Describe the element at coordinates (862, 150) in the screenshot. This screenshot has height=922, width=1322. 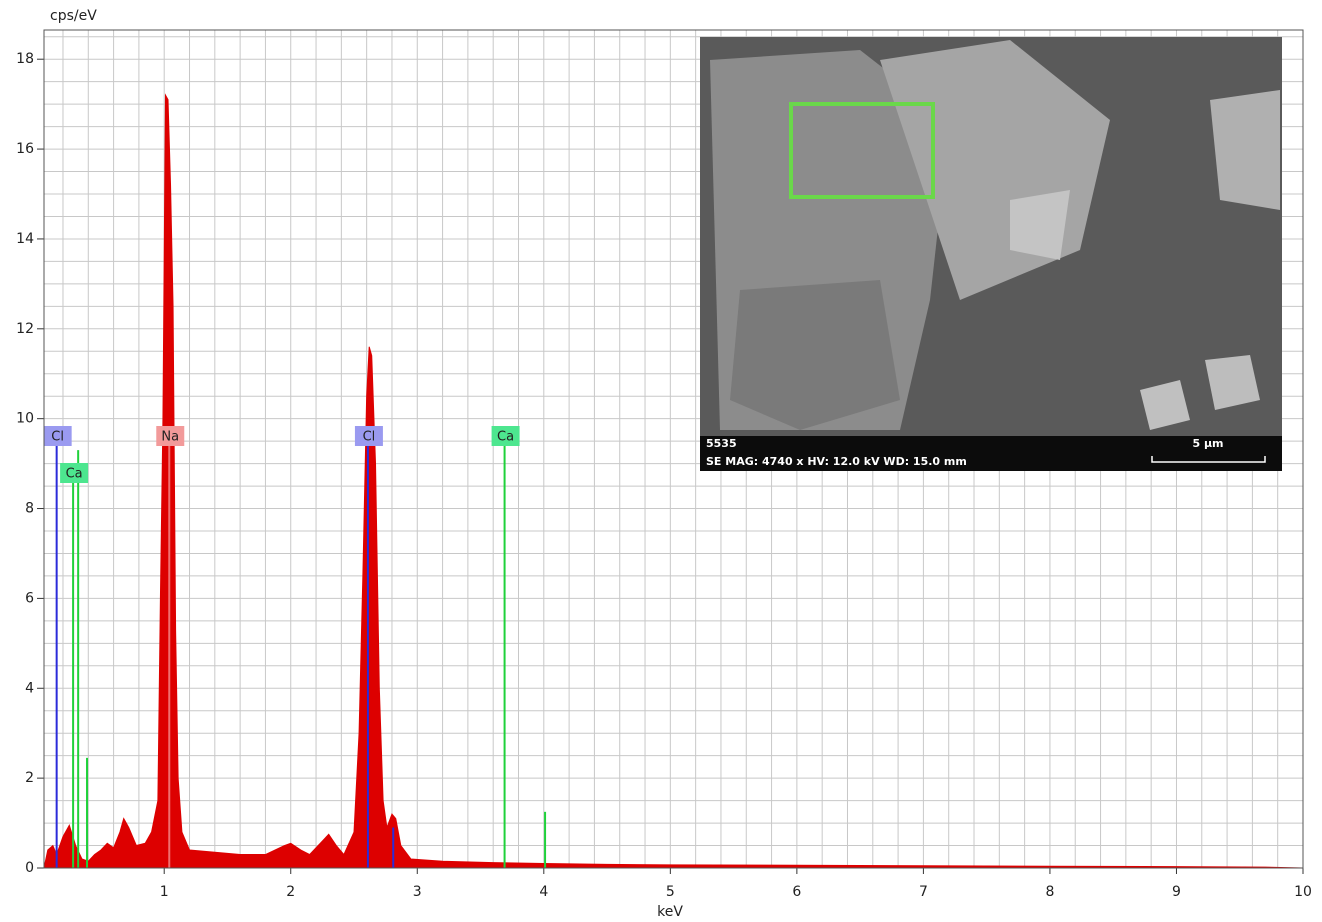
I see `selection-box` at that location.